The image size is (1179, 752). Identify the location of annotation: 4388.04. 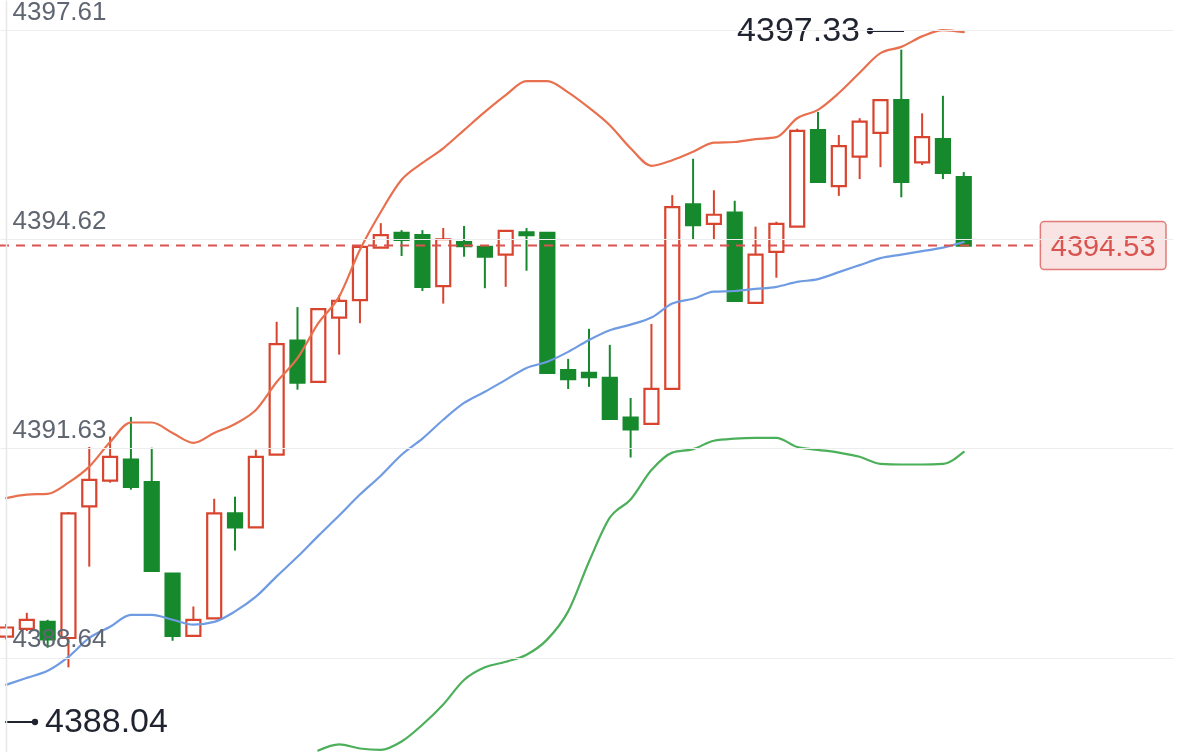
(106, 720).